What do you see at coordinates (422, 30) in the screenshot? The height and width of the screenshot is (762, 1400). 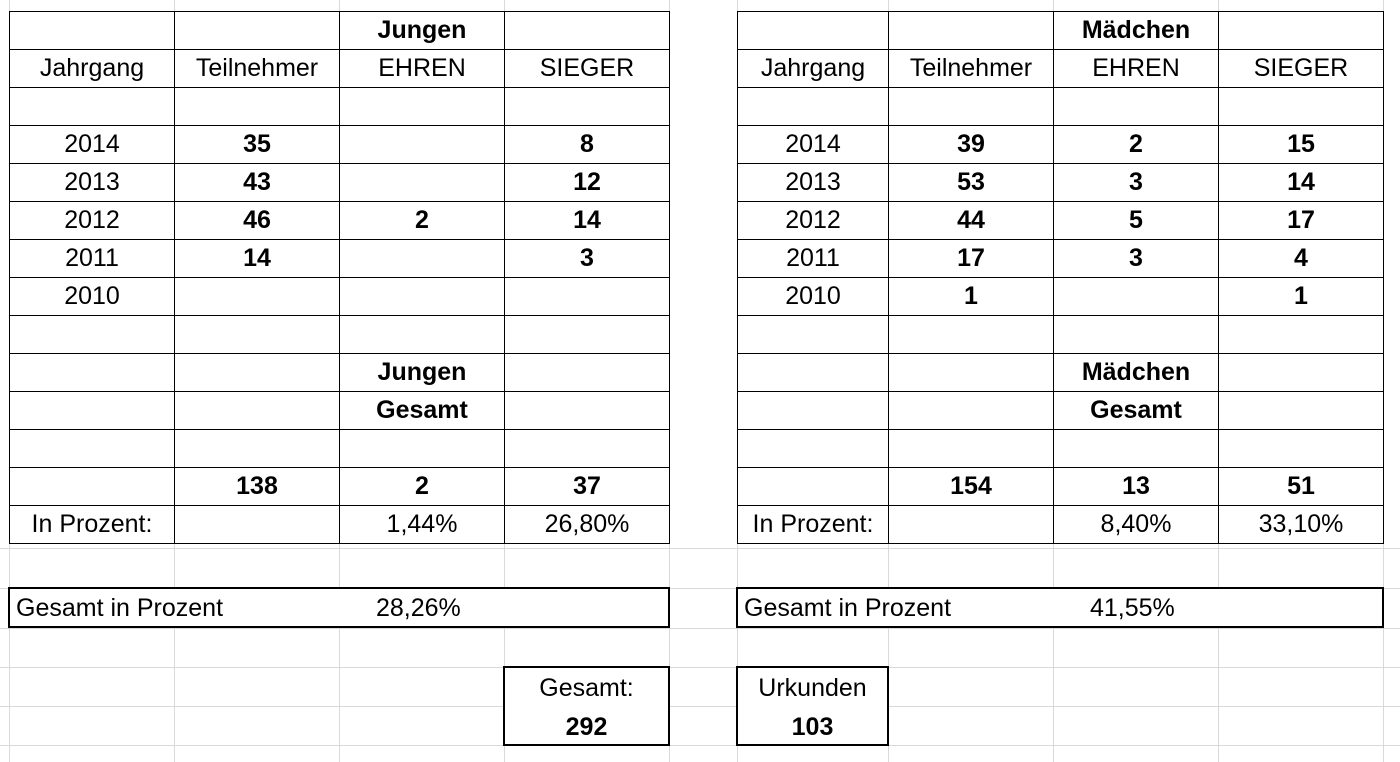 I see `jungen-header: Jungen` at bounding box center [422, 30].